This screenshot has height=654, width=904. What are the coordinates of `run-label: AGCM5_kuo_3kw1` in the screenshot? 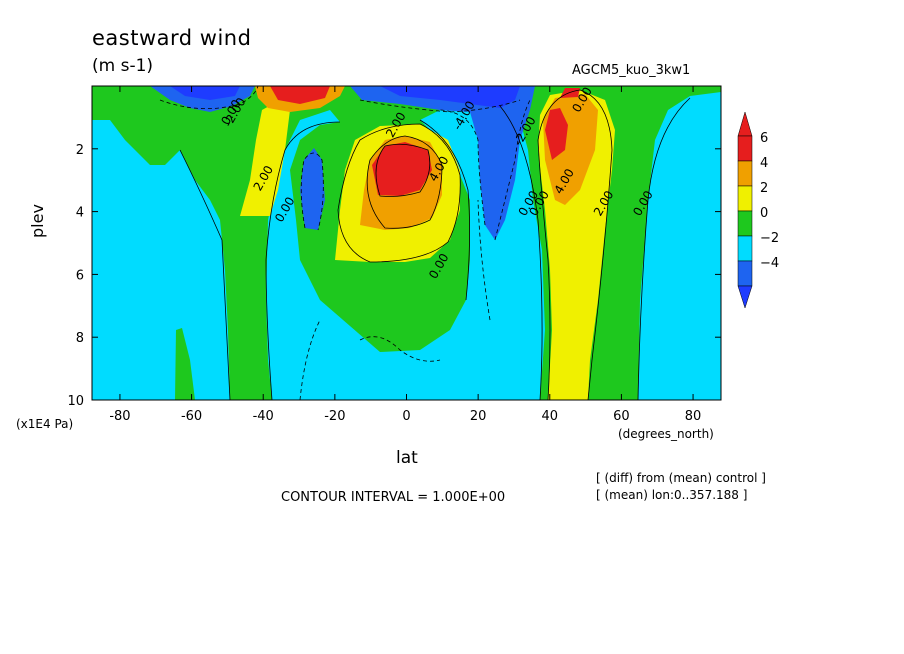 It's located at (631, 70).